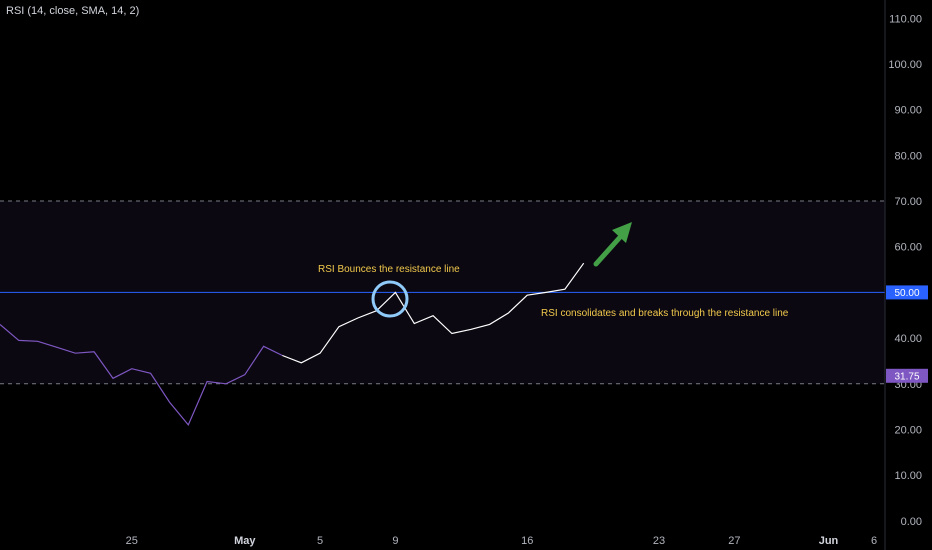  I want to click on y-tick-label: 0.00, so click(911, 522).